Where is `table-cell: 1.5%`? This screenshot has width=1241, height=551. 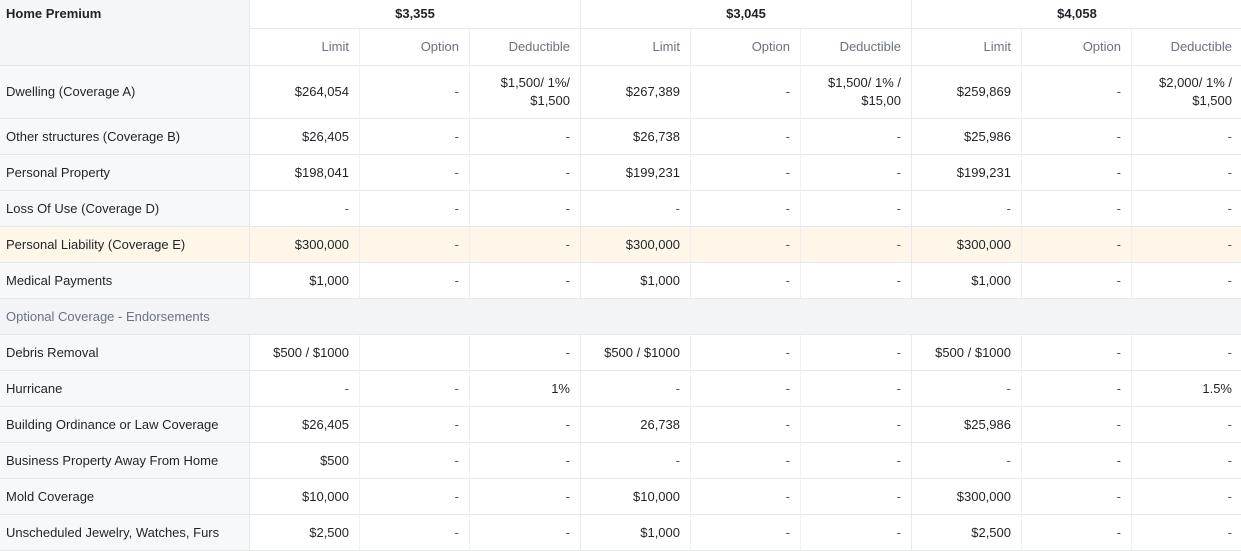 table-cell: 1.5% is located at coordinates (1186, 389).